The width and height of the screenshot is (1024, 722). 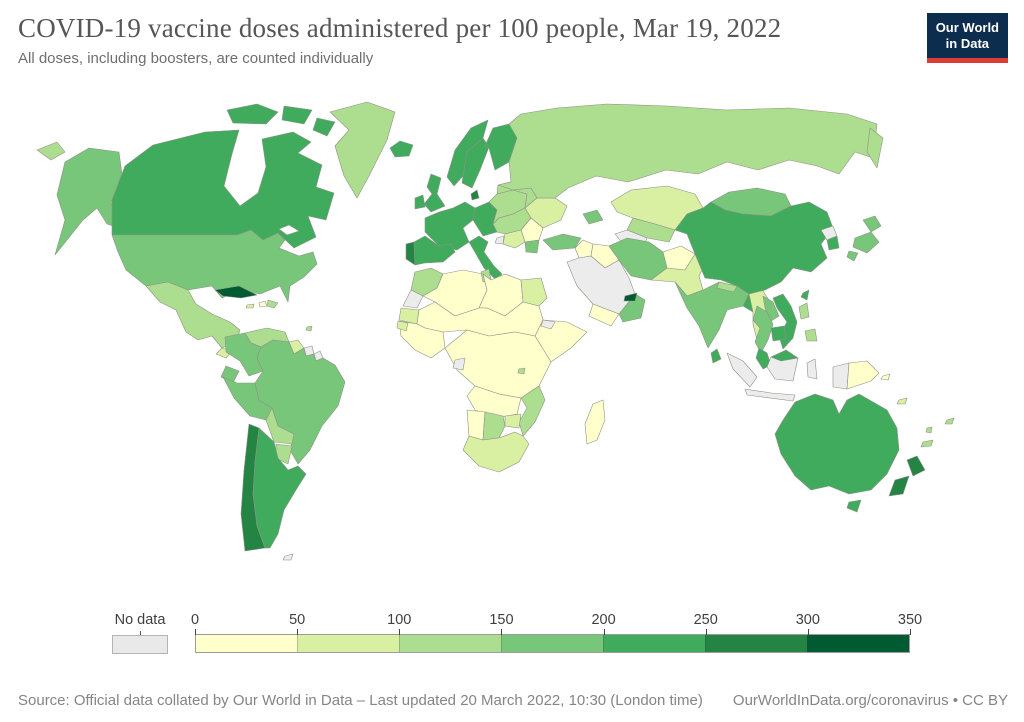 What do you see at coordinates (593, 217) in the screenshot?
I see `map-region-caucasus` at bounding box center [593, 217].